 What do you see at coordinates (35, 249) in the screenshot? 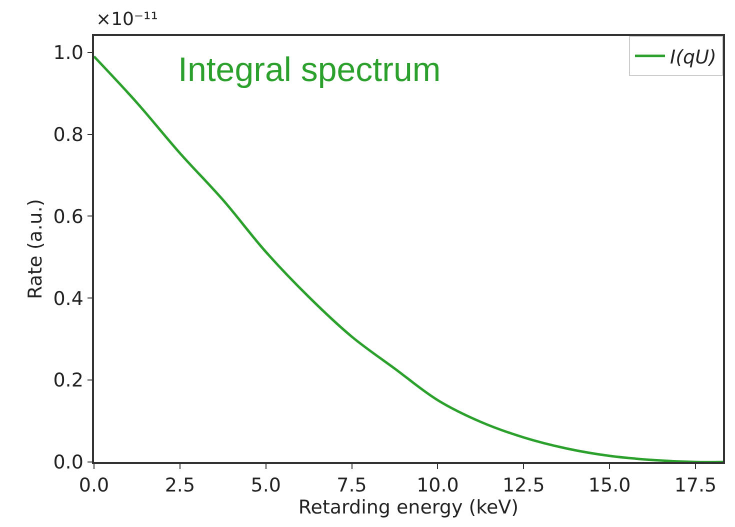
I see `y-axis-title: Rate (a.u.)` at bounding box center [35, 249].